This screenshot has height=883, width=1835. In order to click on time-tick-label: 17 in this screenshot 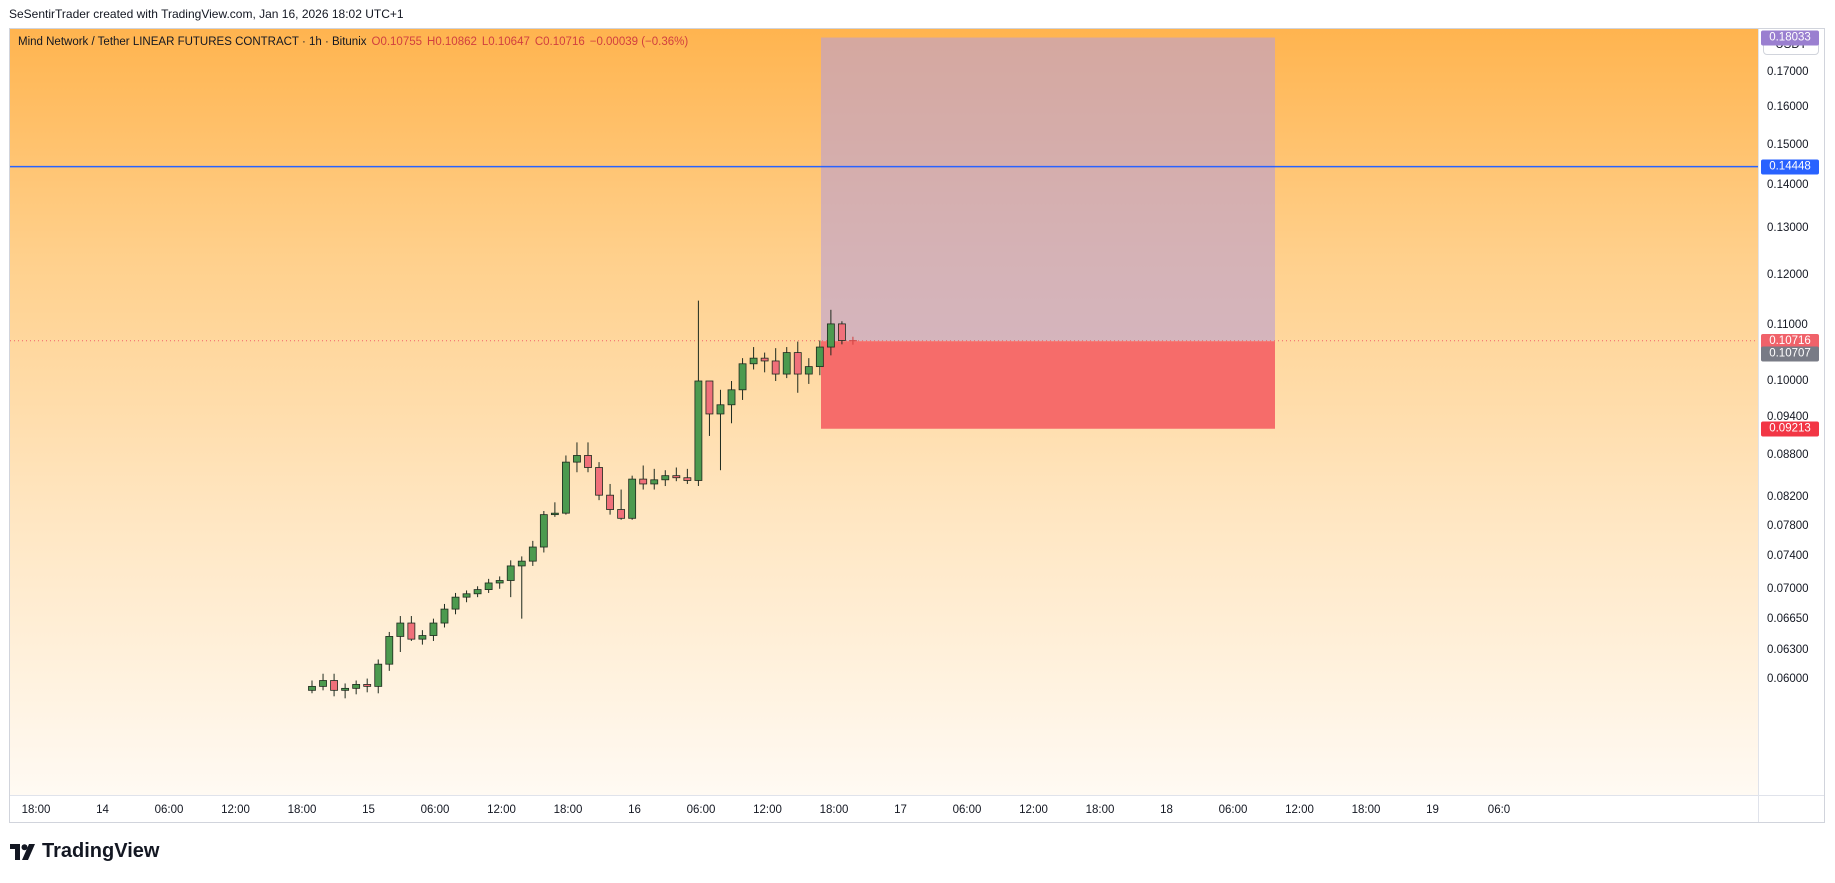, I will do `click(900, 810)`.